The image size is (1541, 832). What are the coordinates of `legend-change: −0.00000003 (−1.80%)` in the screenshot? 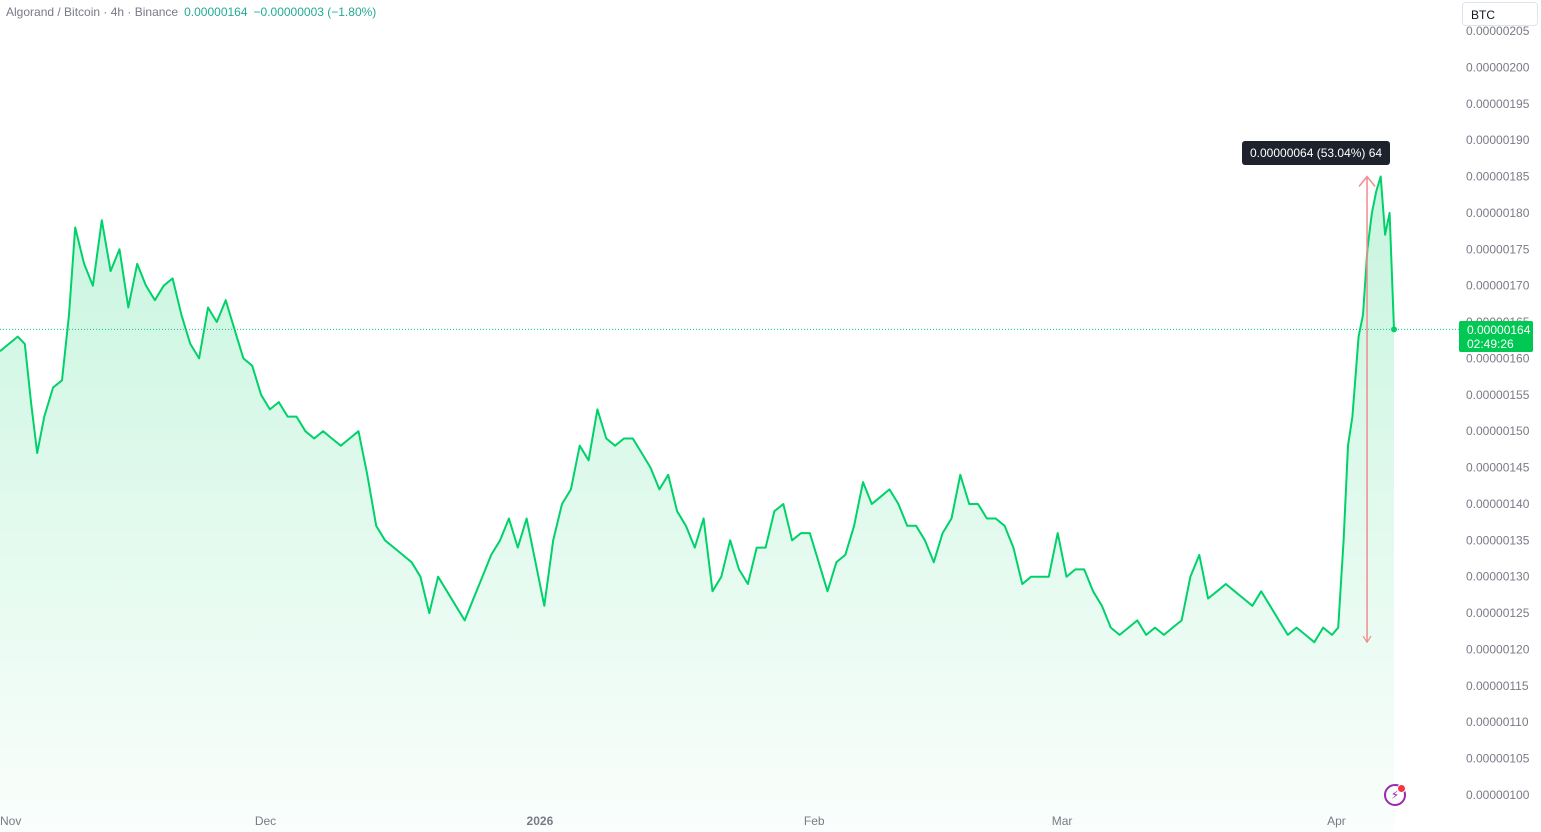 It's located at (315, 12).